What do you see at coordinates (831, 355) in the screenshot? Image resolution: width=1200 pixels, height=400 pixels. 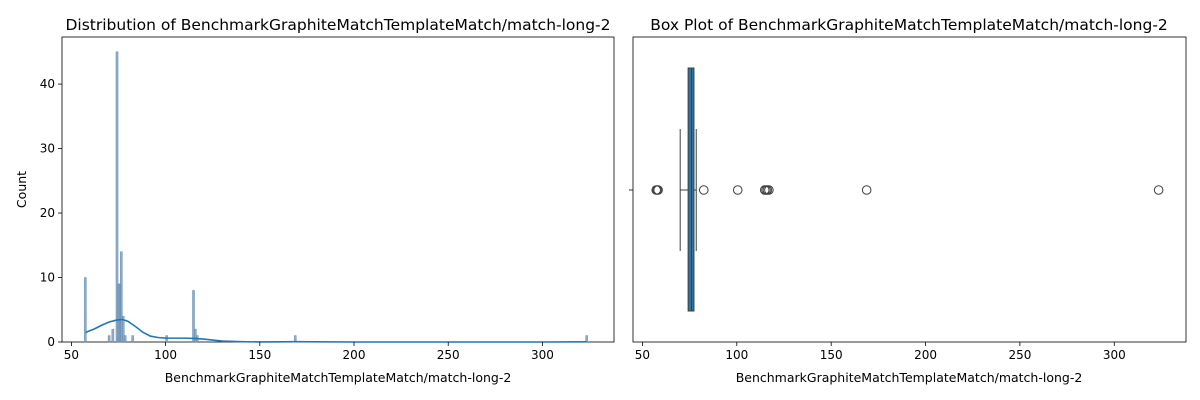 I see `boxplot-x-tick-label: 150` at bounding box center [831, 355].